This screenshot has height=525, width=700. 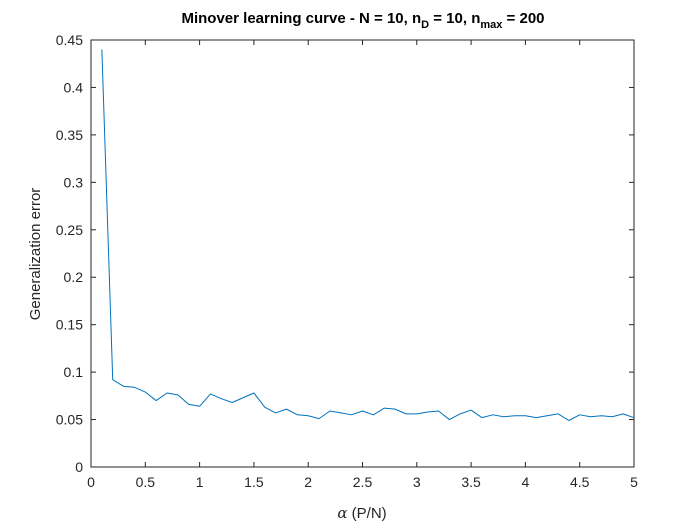 What do you see at coordinates (526, 482) in the screenshot?
I see `x-tick-label: 4` at bounding box center [526, 482].